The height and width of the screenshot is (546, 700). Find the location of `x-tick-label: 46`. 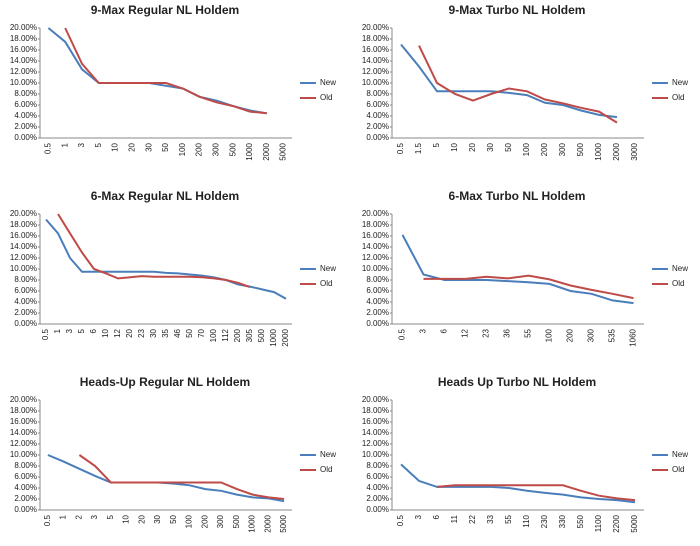

x-tick-label: 46 is located at coordinates (177, 332).